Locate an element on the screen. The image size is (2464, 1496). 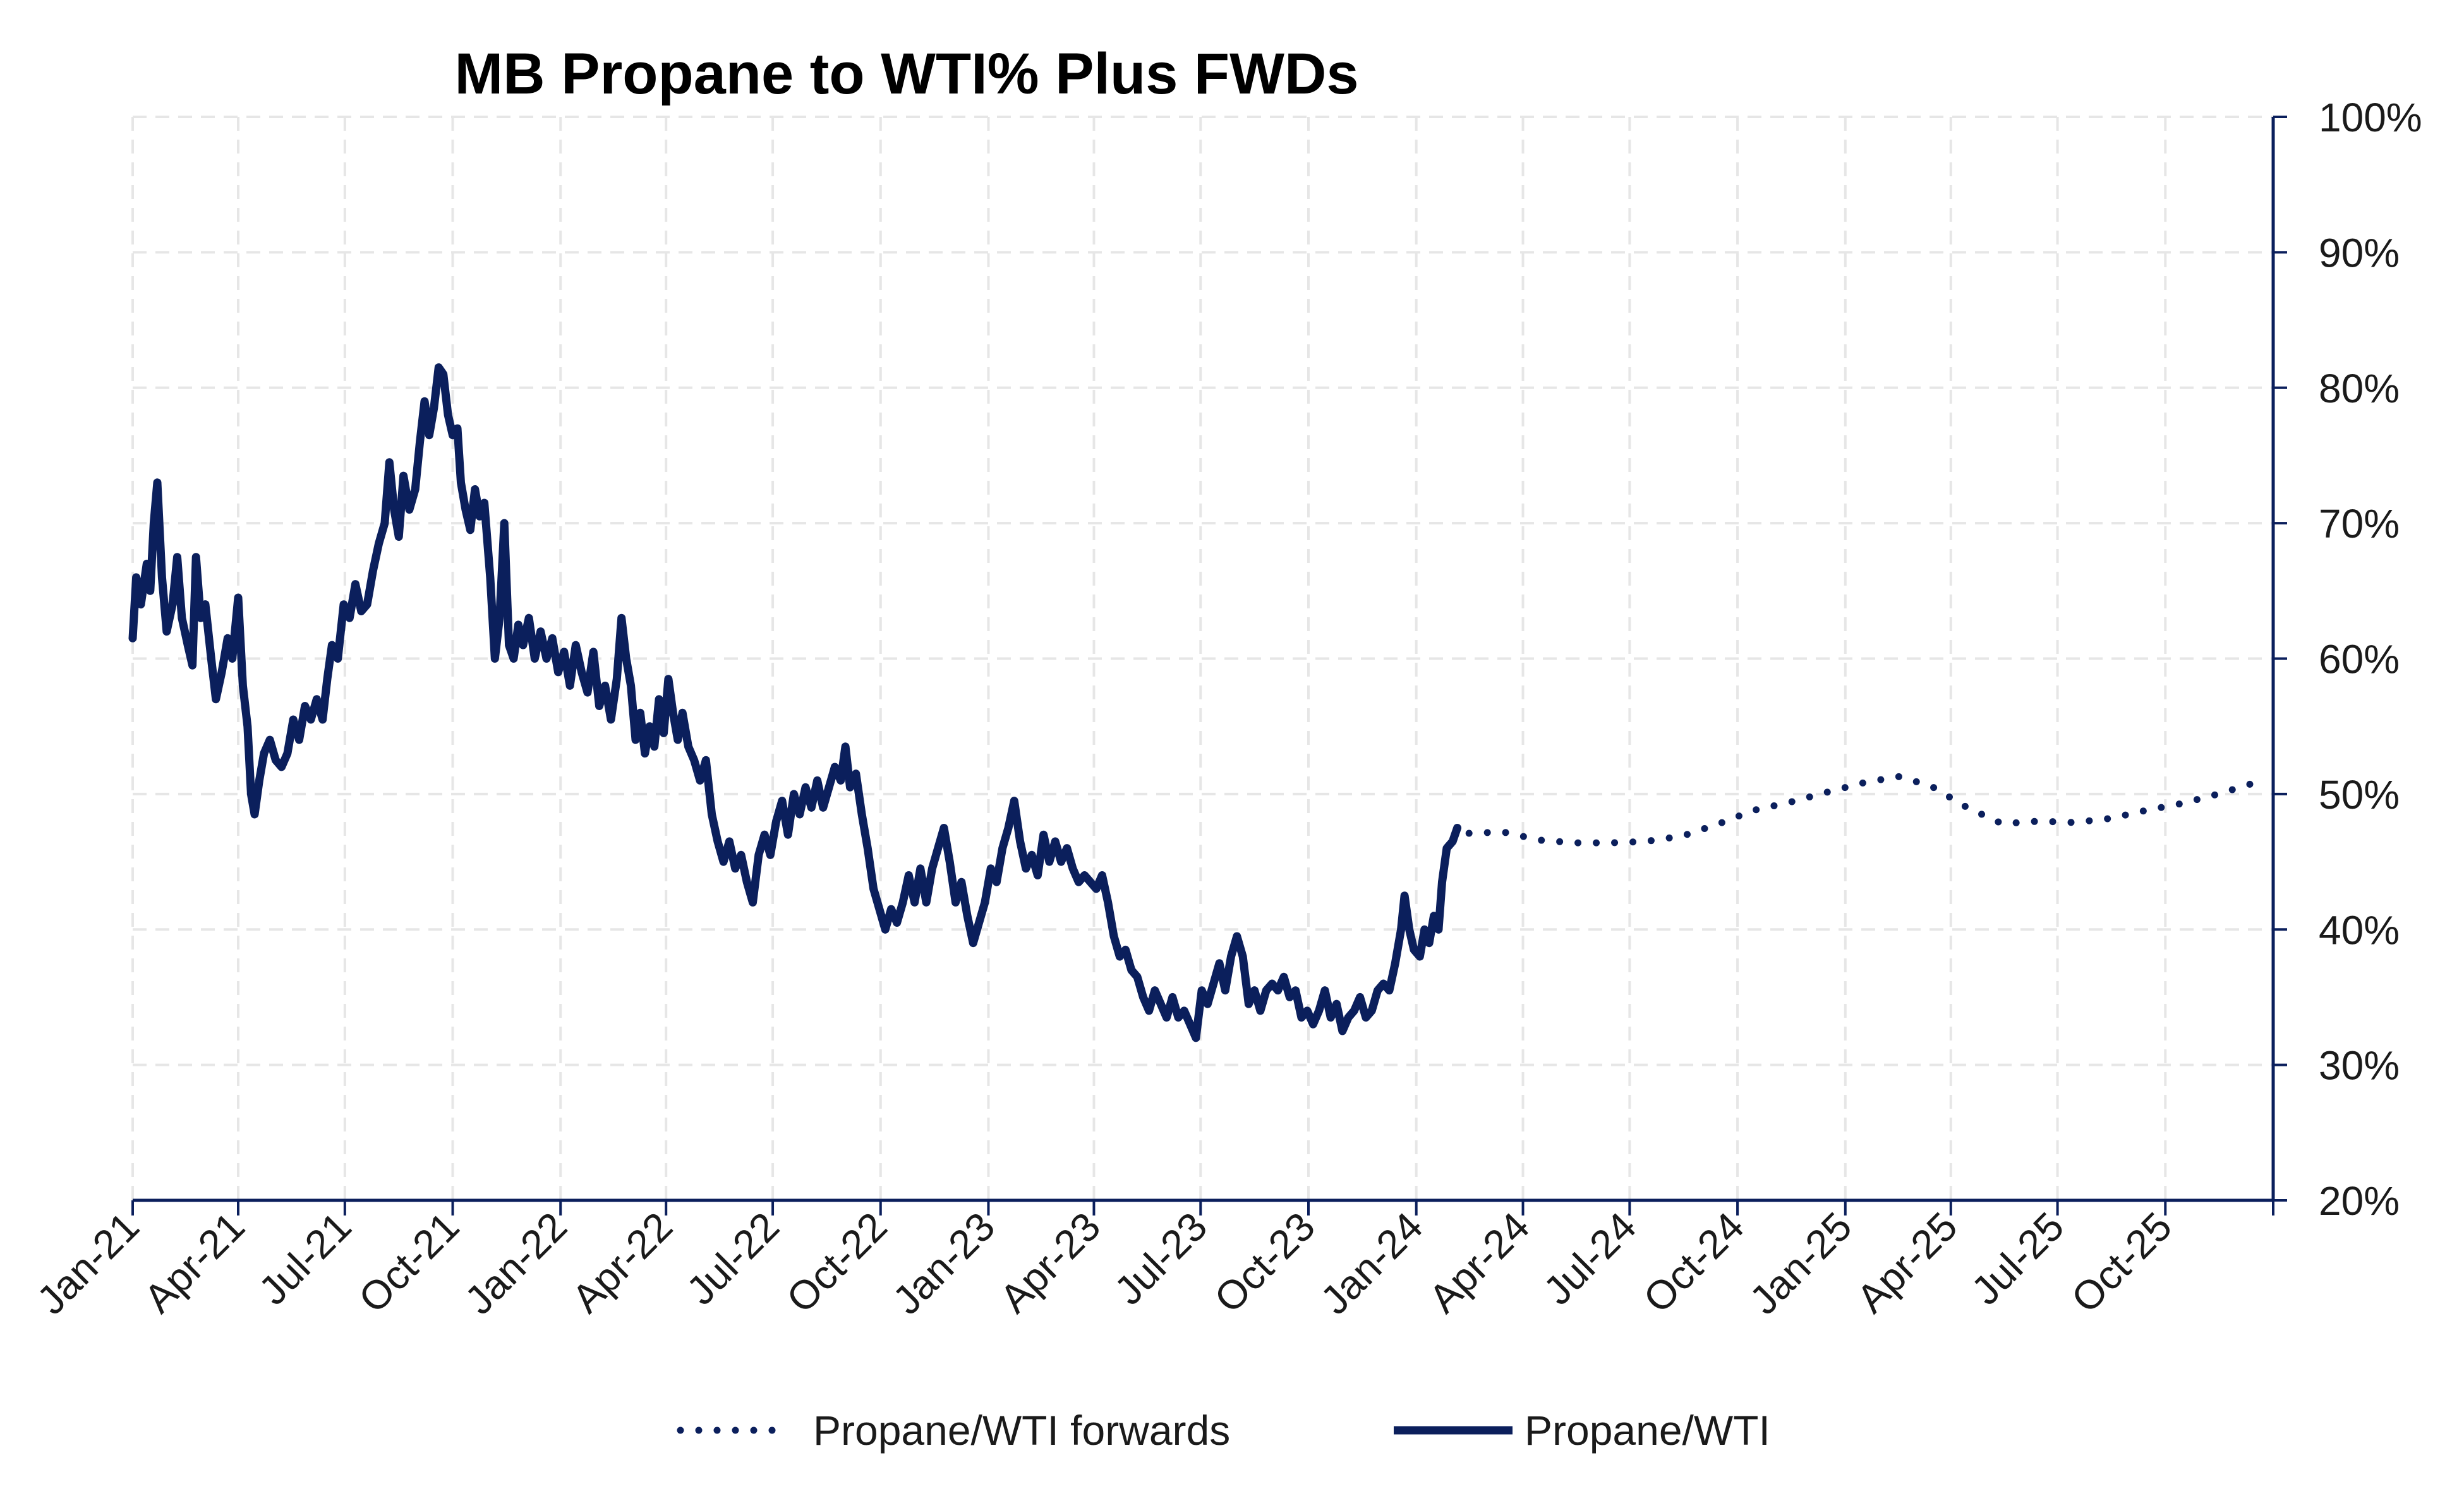
x-tick-label: Oct-23 is located at coordinates (1265, 1263).